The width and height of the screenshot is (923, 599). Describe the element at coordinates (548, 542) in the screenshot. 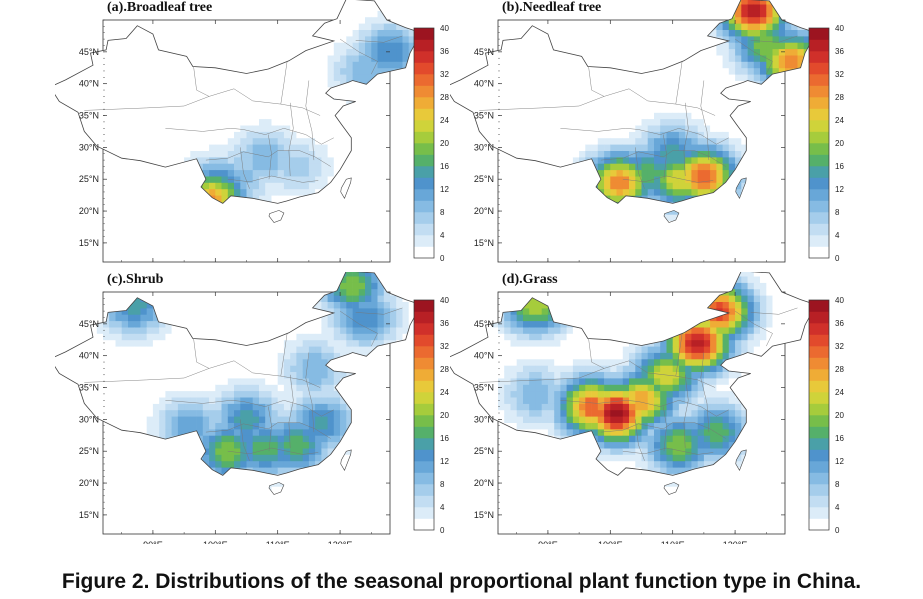

I see `lon-tick-label: 90°E` at that location.